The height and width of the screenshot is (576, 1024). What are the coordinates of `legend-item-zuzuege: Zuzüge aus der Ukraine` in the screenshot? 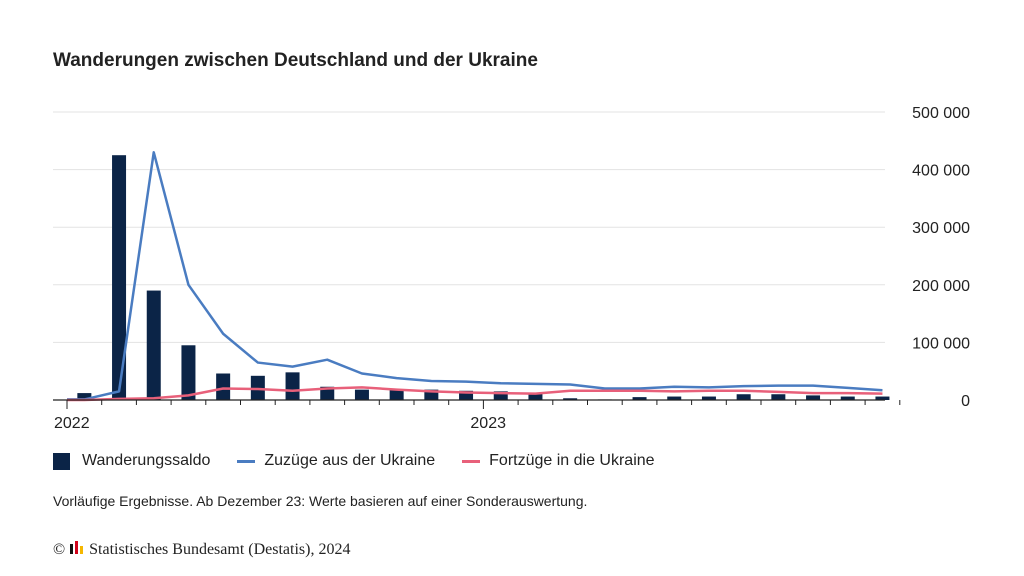 It's located at (336, 461).